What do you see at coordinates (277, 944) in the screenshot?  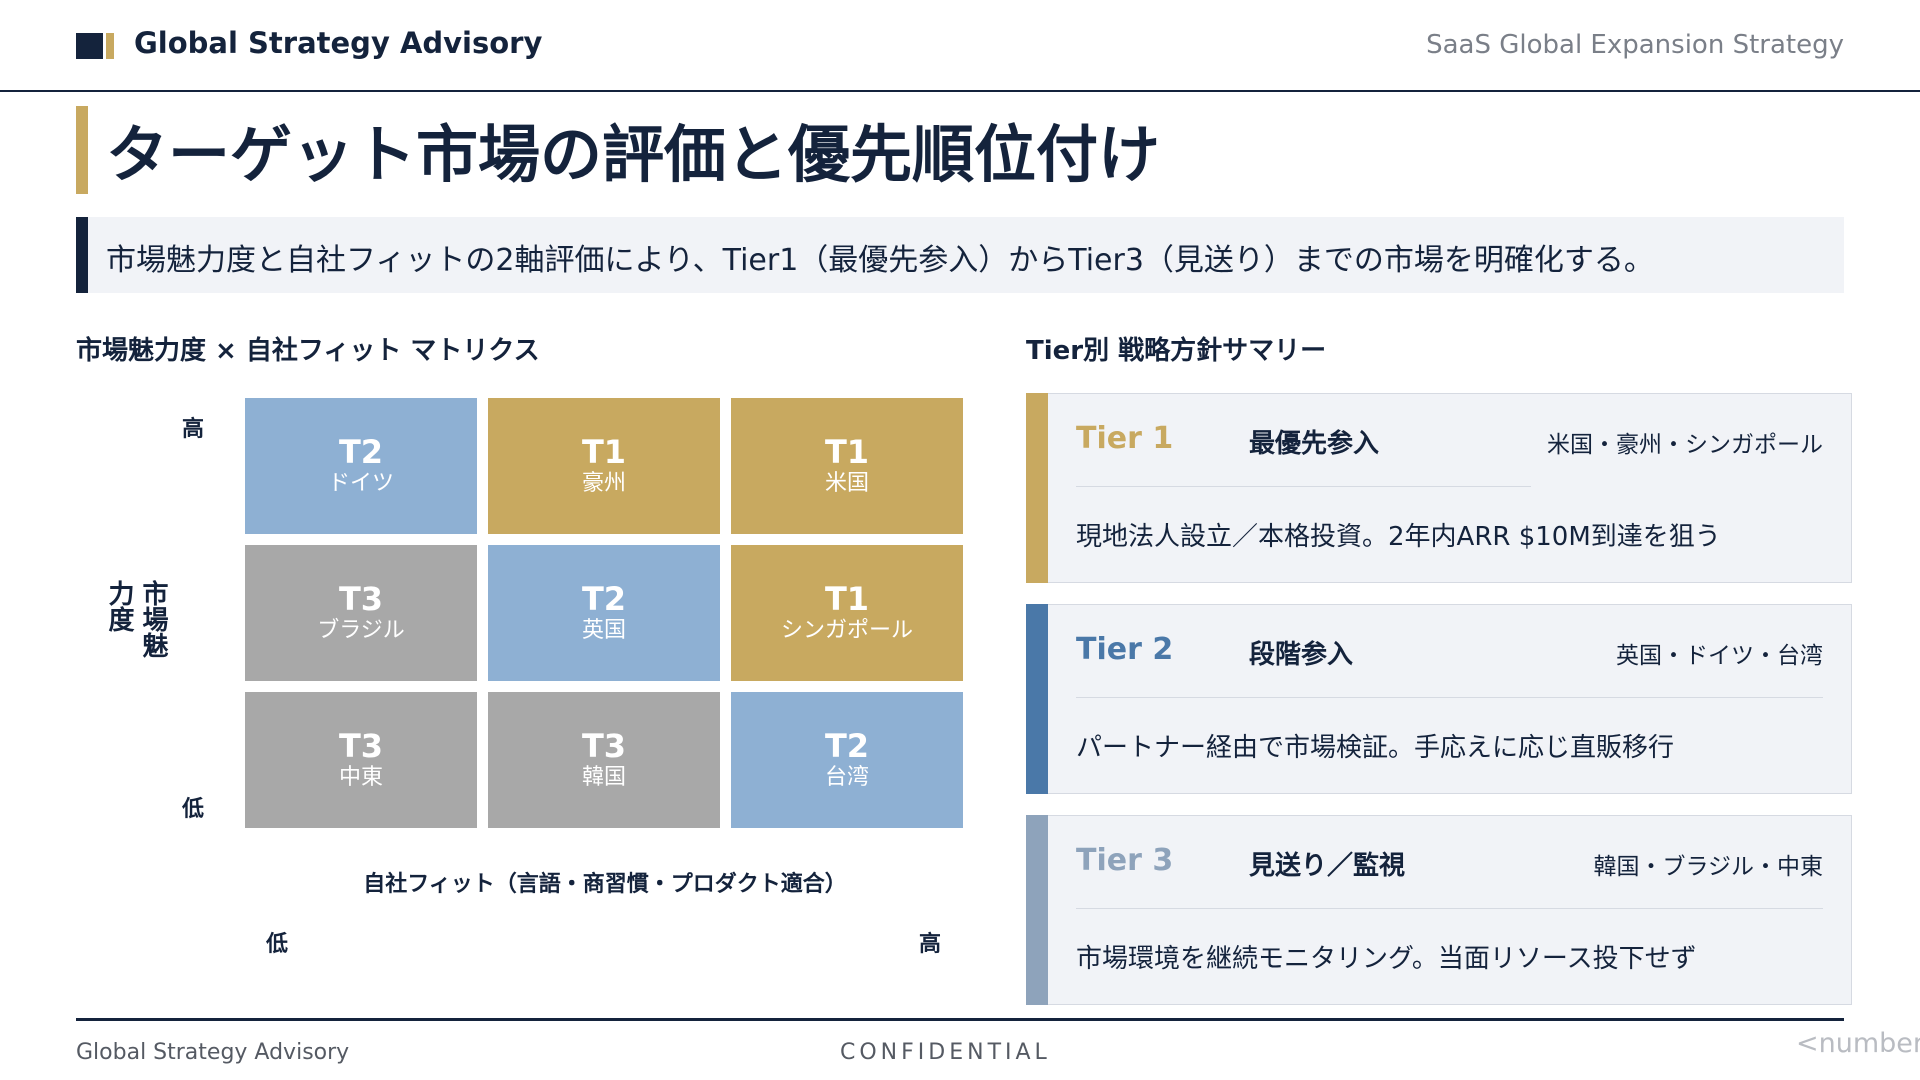 I see `x-axis-low-label: 低` at bounding box center [277, 944].